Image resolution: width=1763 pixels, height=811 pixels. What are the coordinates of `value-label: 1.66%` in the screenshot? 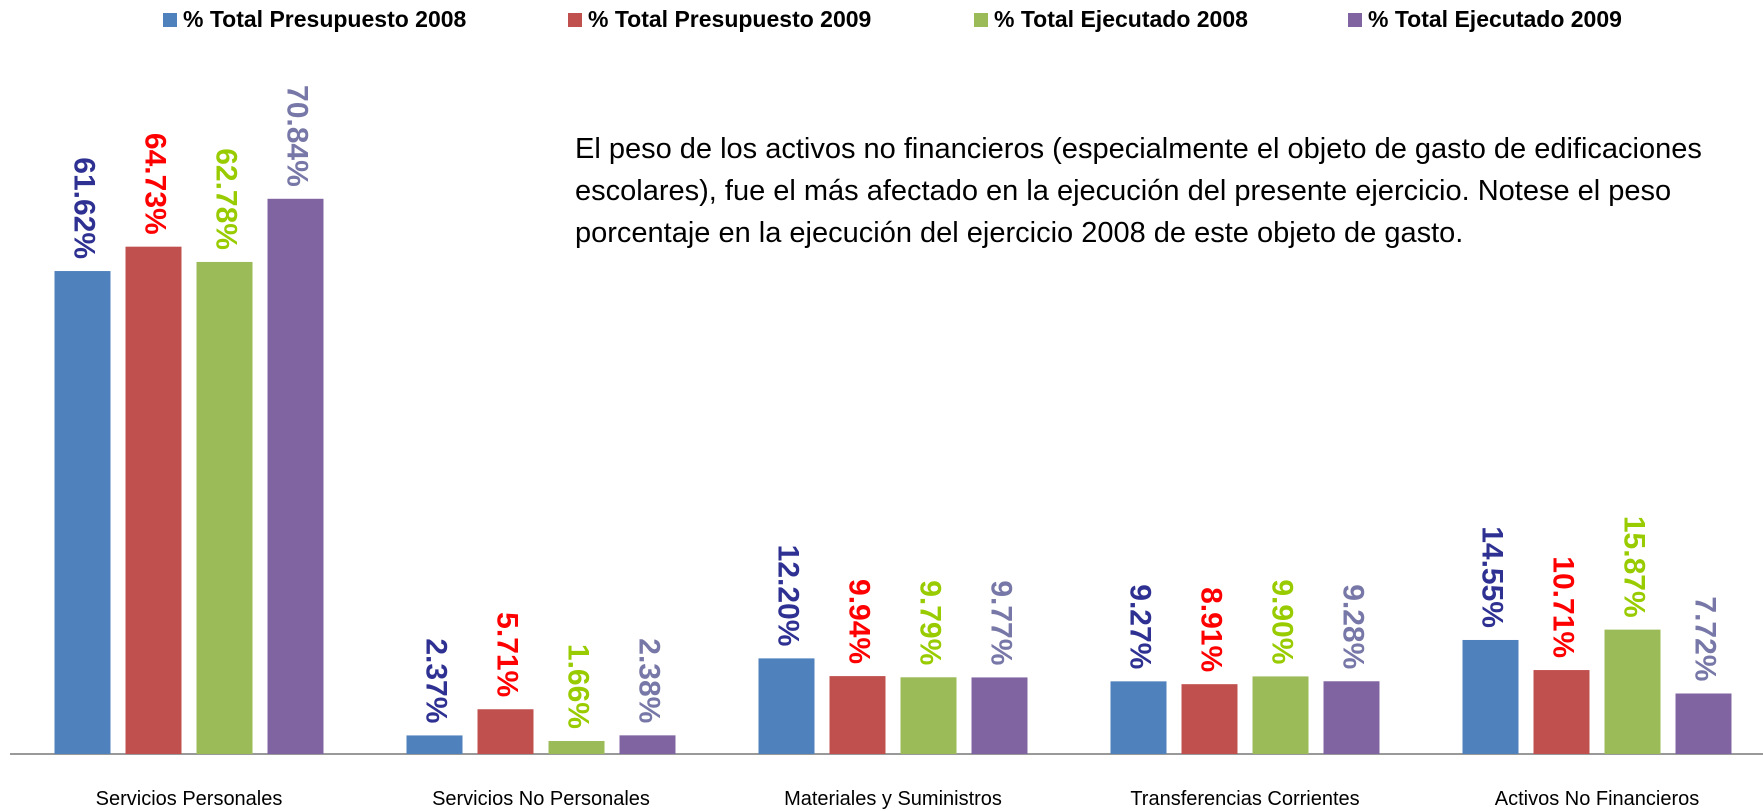 It's located at (578, 686).